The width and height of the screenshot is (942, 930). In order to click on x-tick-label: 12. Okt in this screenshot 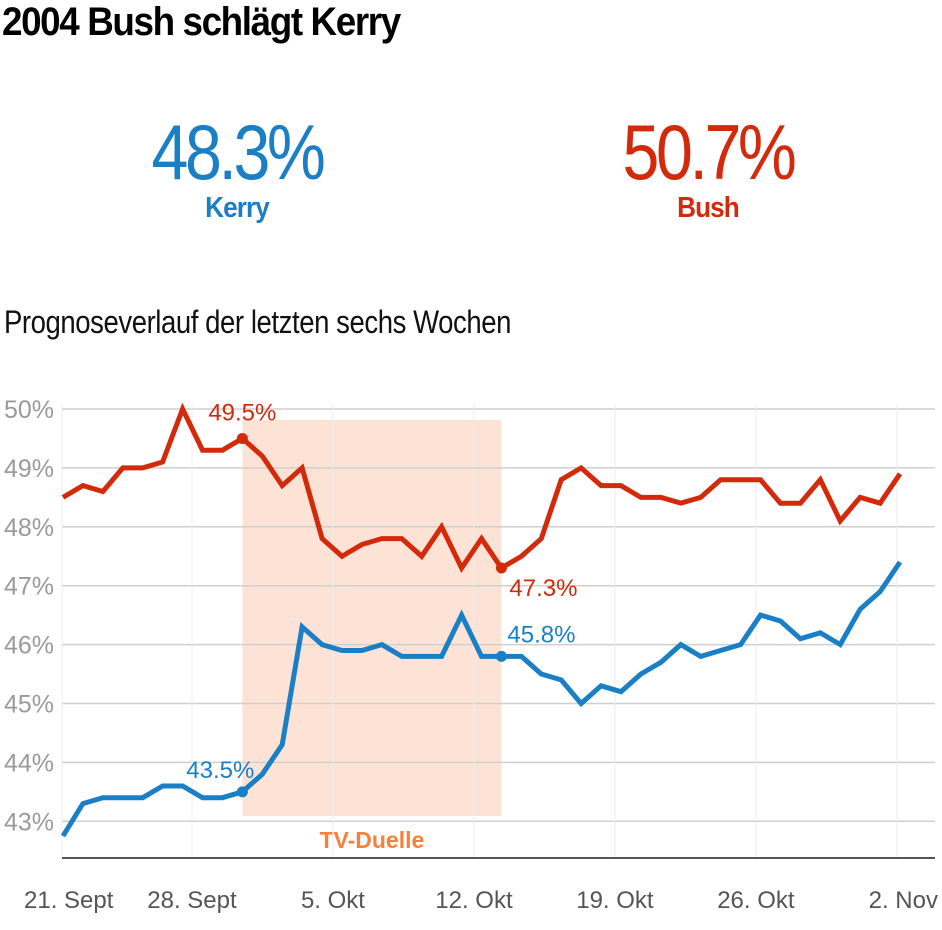, I will do `click(474, 900)`.